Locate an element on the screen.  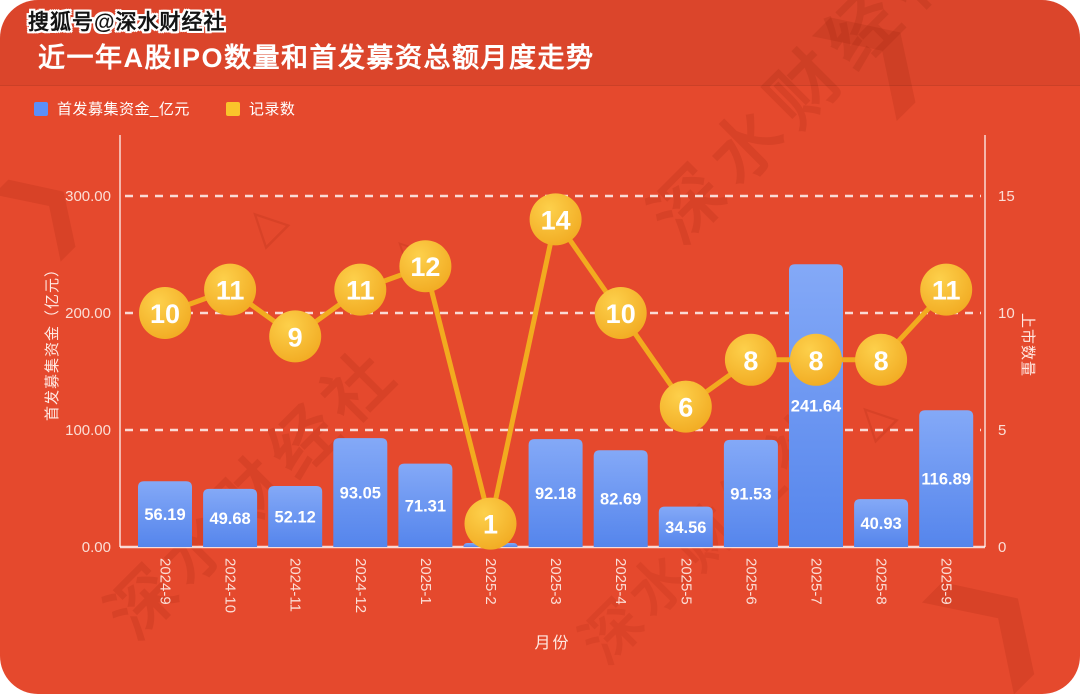
bar-value-label: 82.69 is located at coordinates (620, 500).